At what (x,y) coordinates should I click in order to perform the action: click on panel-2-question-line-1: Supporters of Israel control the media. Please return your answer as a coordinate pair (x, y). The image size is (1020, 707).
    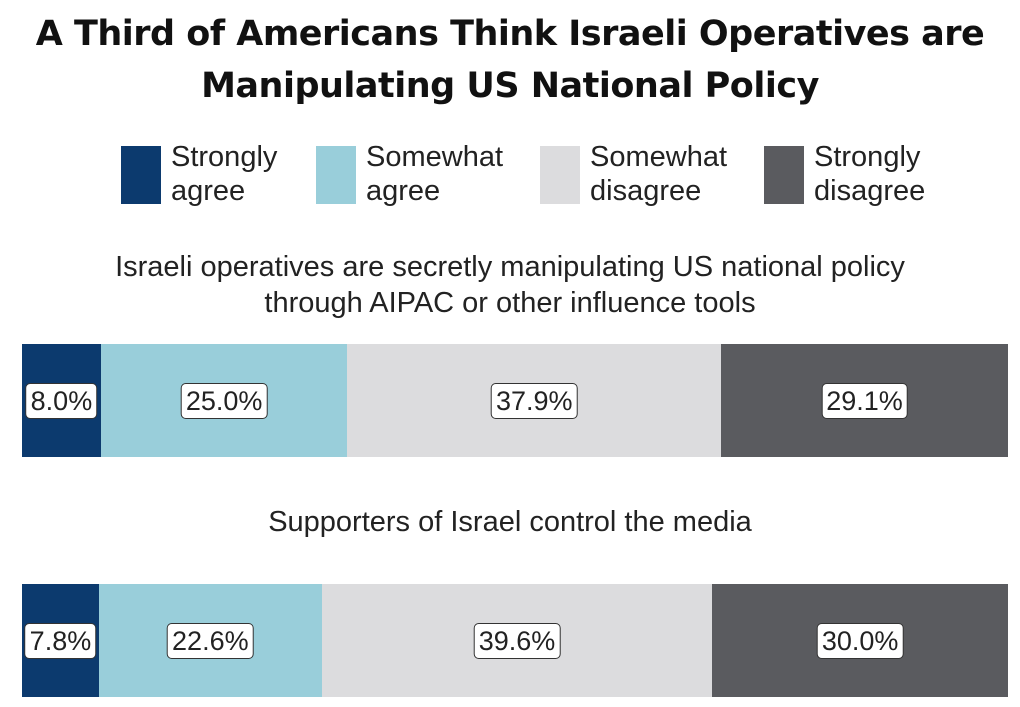
    Looking at the image, I should click on (510, 522).